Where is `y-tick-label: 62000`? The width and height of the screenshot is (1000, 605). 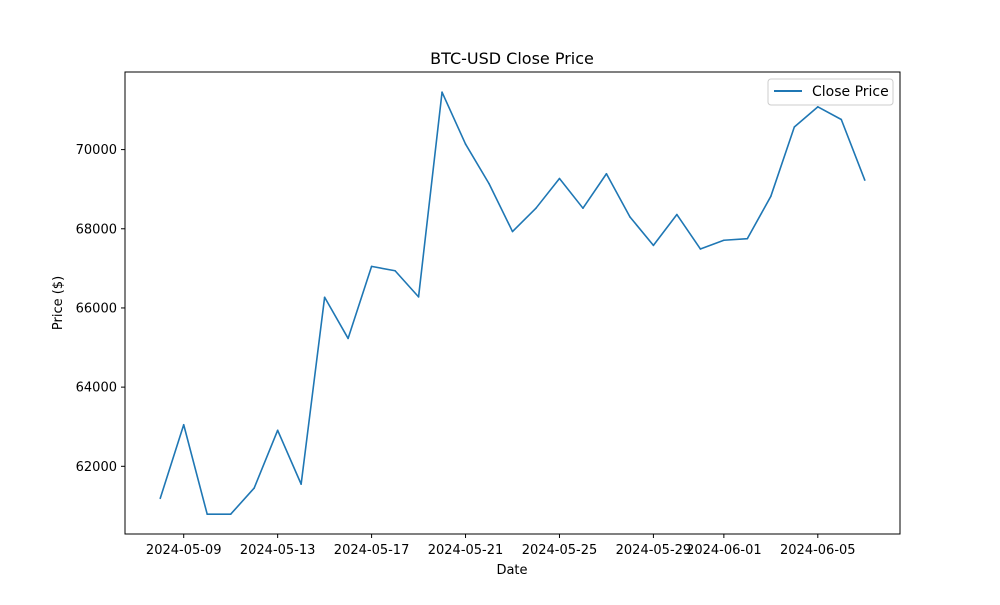
y-tick-label: 62000 is located at coordinates (96, 467).